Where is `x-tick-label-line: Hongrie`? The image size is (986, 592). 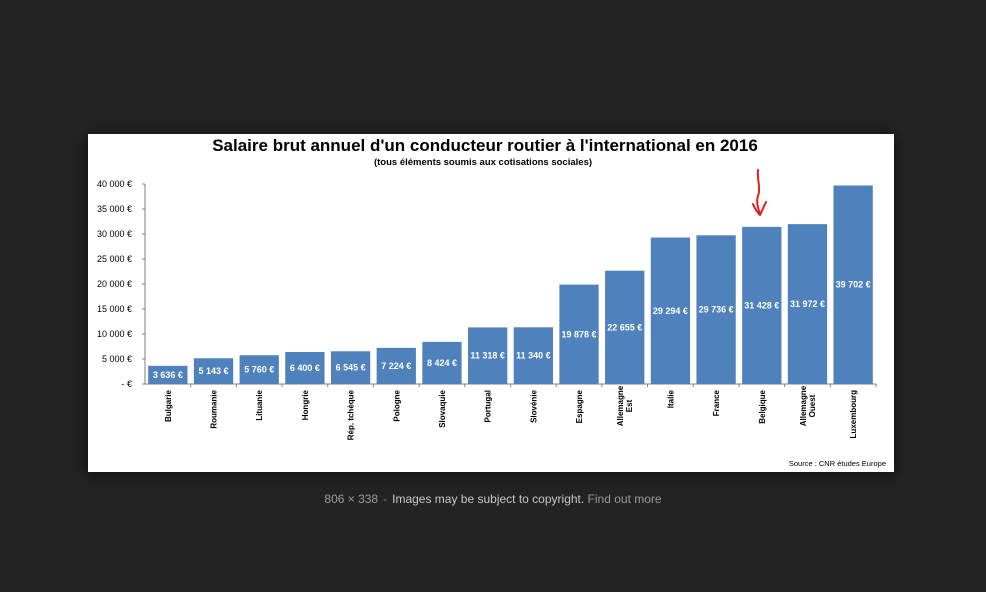 x-tick-label-line: Hongrie is located at coordinates (305, 404).